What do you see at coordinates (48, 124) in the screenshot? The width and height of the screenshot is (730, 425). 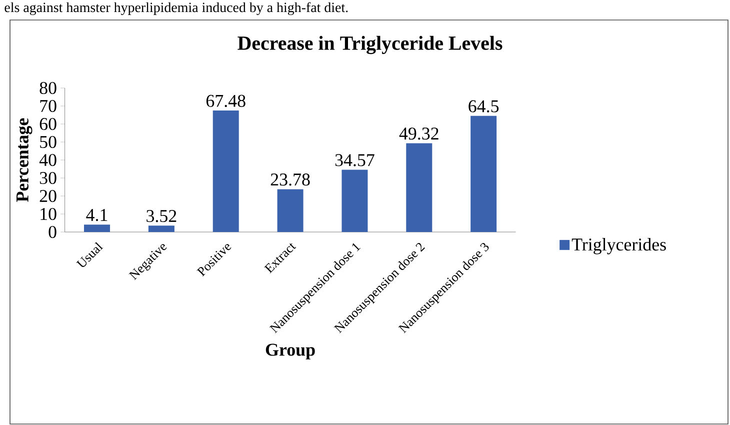 I see `y-tick-label: 60` at bounding box center [48, 124].